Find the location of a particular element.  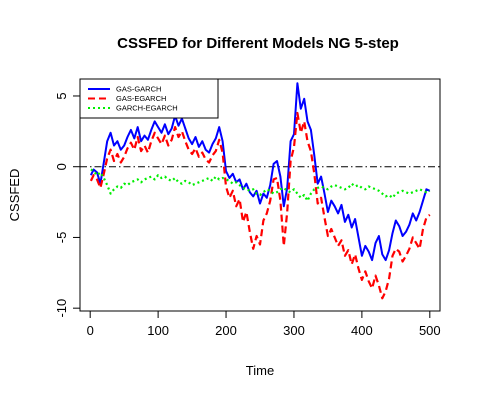

y-tick-label: -10 is located at coordinates (61, 308).